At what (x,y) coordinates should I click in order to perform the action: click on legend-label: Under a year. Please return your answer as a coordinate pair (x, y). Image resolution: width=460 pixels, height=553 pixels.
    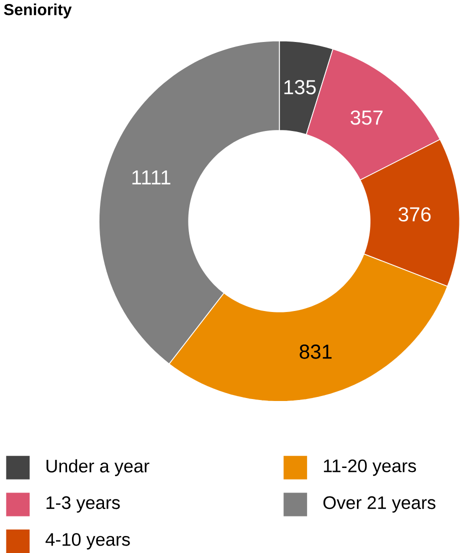
    Looking at the image, I should click on (98, 467).